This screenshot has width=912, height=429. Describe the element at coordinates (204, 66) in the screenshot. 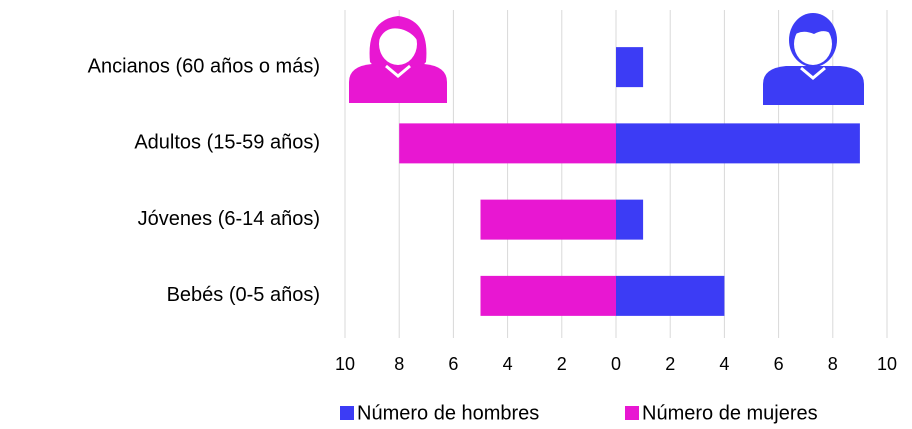

I see `y-tick-label: Ancianos (60 años o más)` at that location.